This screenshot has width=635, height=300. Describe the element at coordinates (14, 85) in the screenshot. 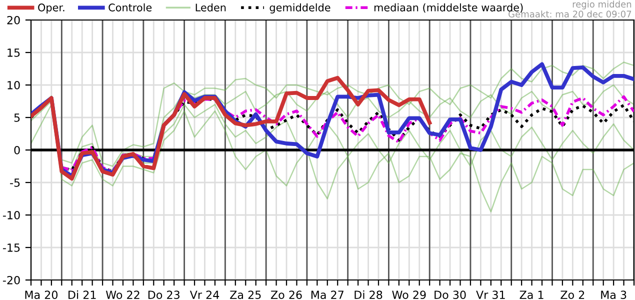

I see `y-tick-label: 10` at that location.